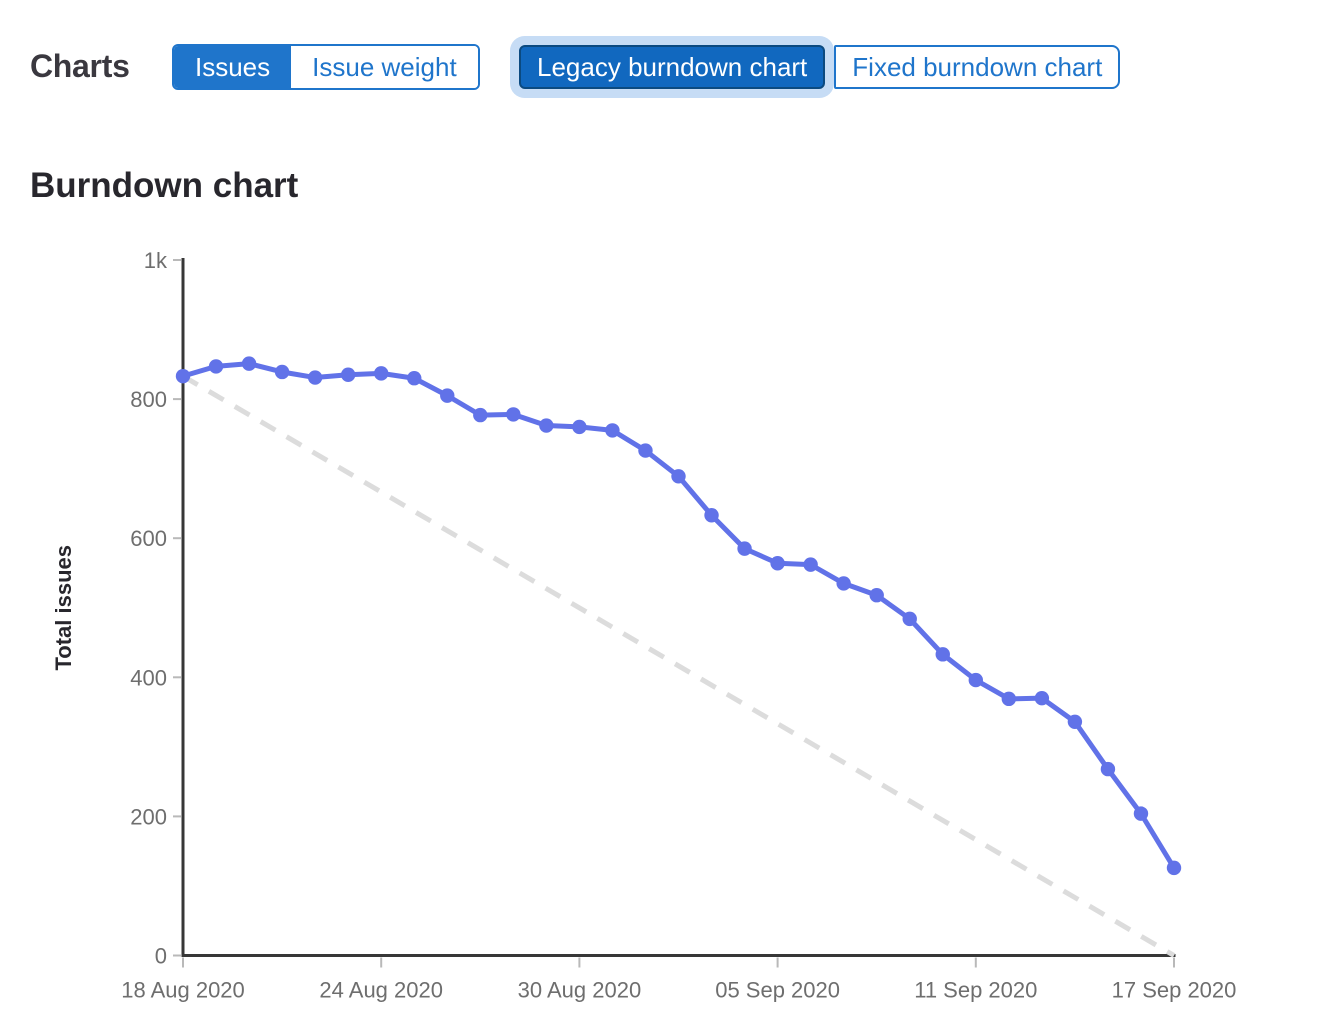  What do you see at coordinates (80, 66) in the screenshot?
I see `charts-label: Charts` at bounding box center [80, 66].